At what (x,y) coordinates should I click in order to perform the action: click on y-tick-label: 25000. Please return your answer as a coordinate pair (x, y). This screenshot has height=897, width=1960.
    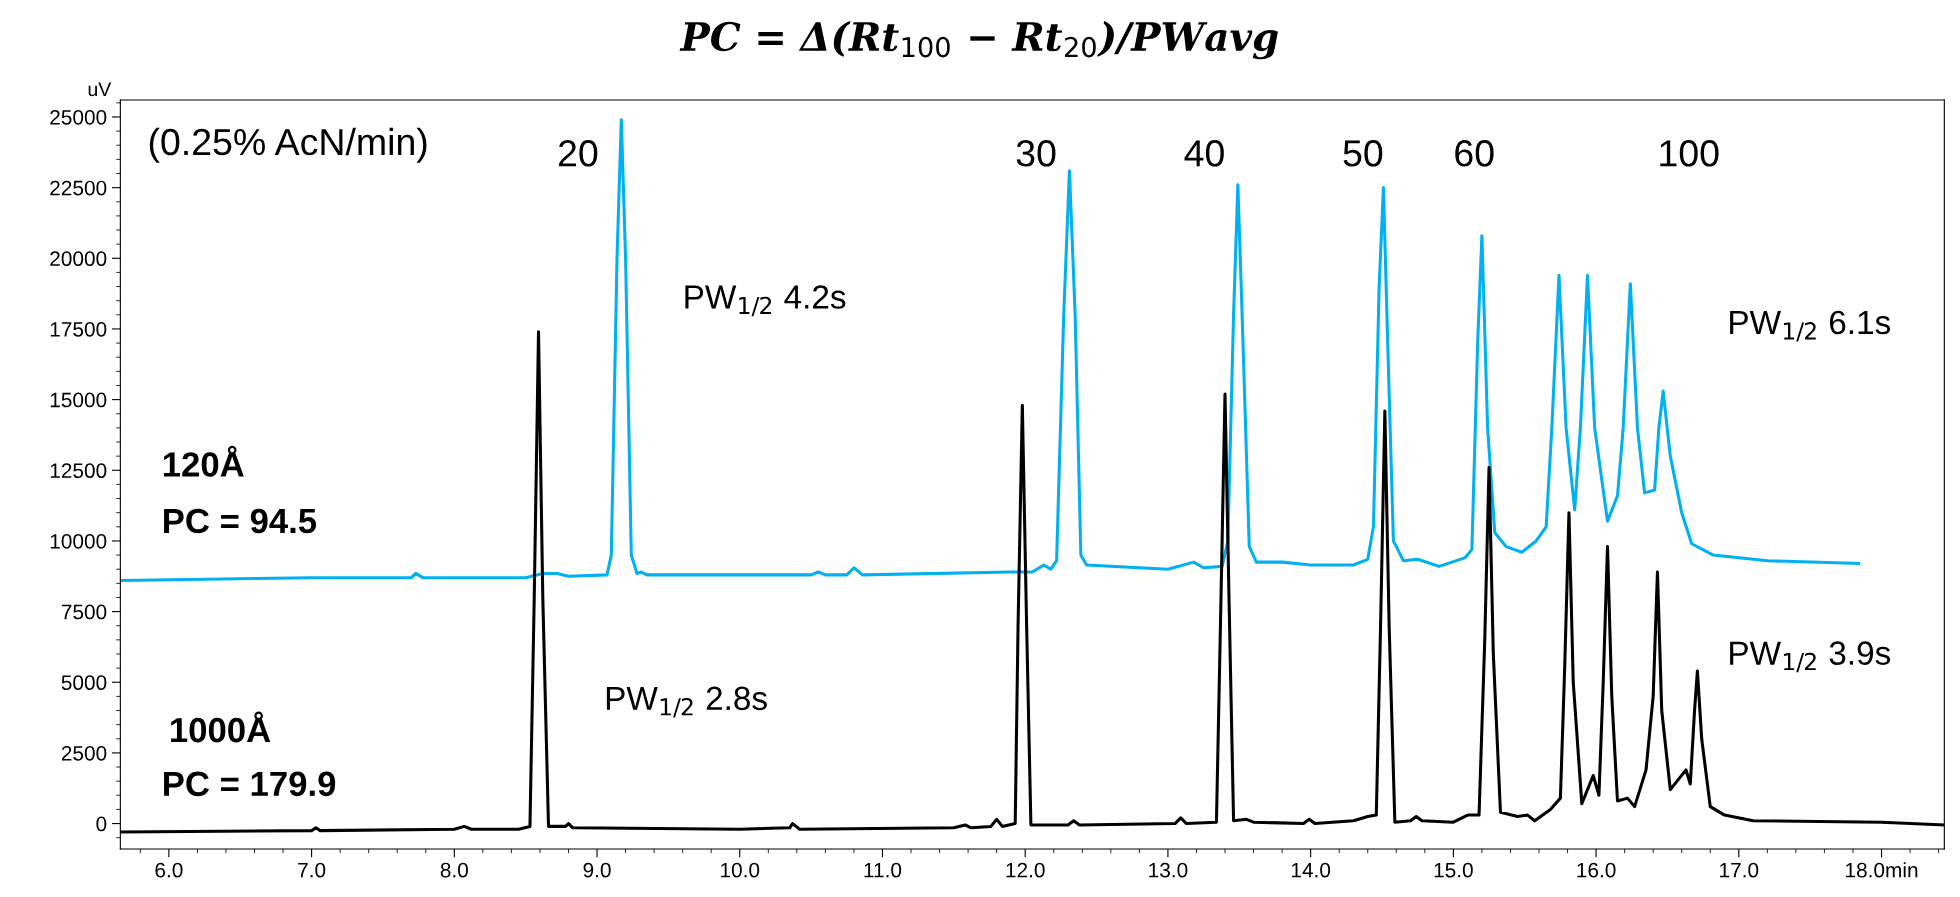
    Looking at the image, I should click on (78, 117).